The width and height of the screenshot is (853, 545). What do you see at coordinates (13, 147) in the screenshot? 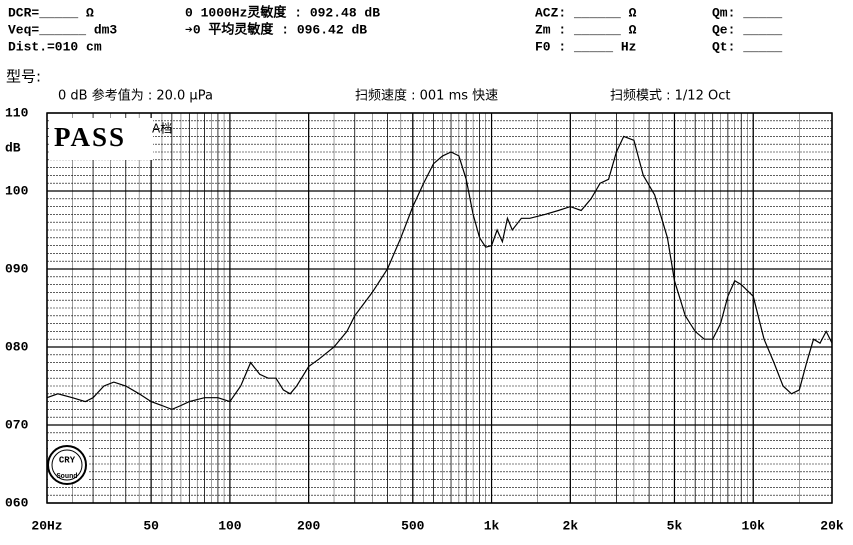
I see `y-axis-label: dB` at bounding box center [13, 147].